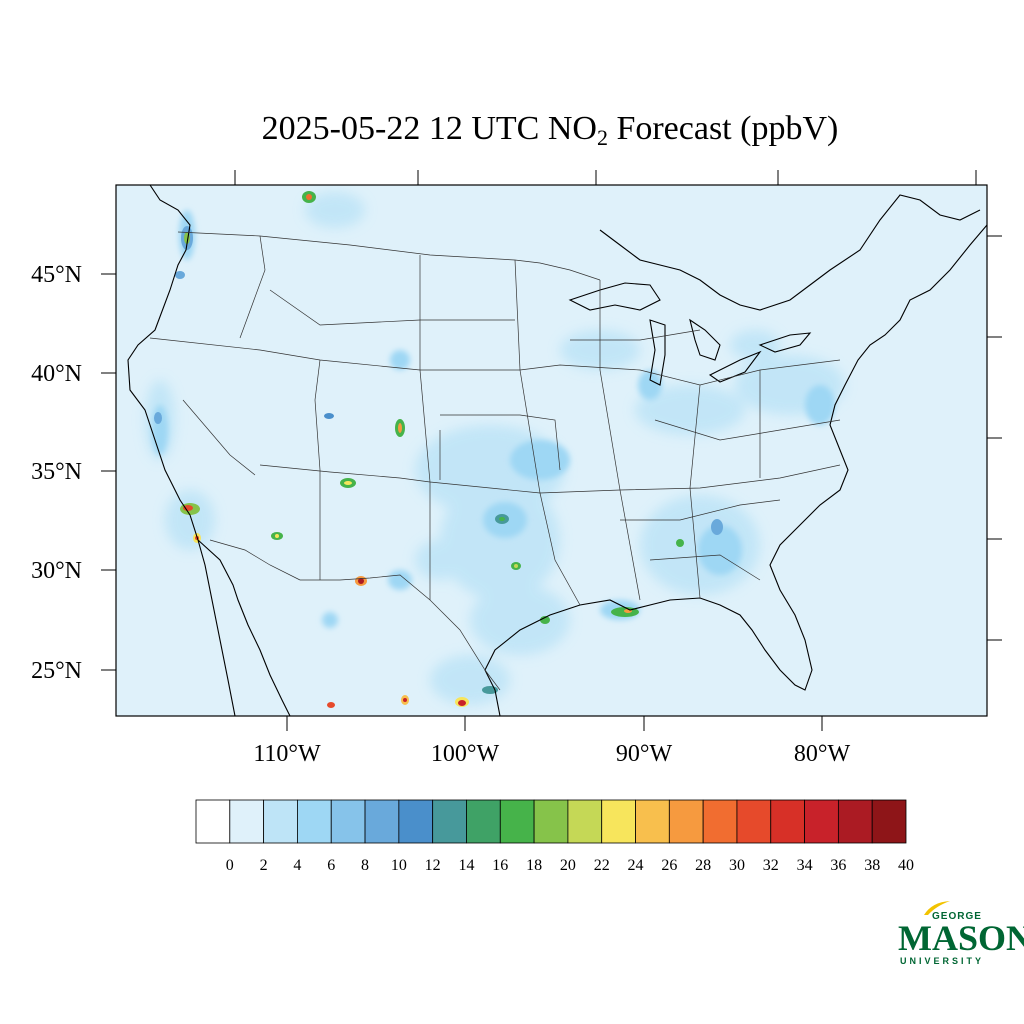 This screenshot has width=1024, height=1024. I want to click on lat-label-35: 35°N, so click(56, 472).